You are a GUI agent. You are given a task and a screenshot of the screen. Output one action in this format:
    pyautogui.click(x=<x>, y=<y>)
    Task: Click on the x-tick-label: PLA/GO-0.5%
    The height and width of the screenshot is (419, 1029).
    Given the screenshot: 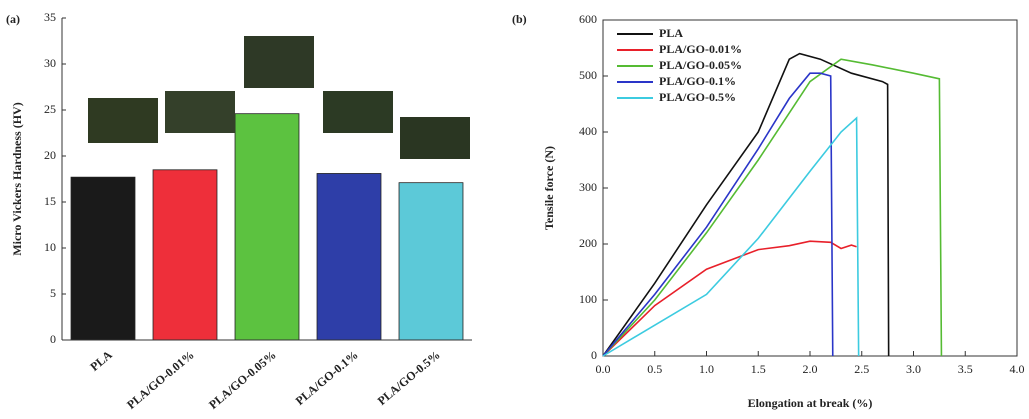 What is the action you would take?
    pyautogui.click(x=409, y=378)
    